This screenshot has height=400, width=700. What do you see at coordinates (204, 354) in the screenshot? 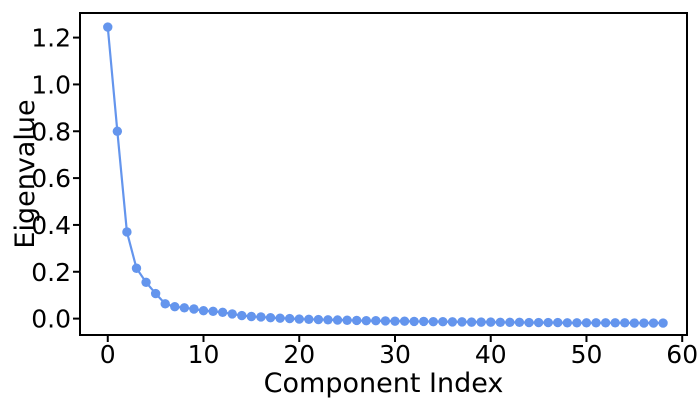
I see `x-tick-label: 10` at bounding box center [204, 354].